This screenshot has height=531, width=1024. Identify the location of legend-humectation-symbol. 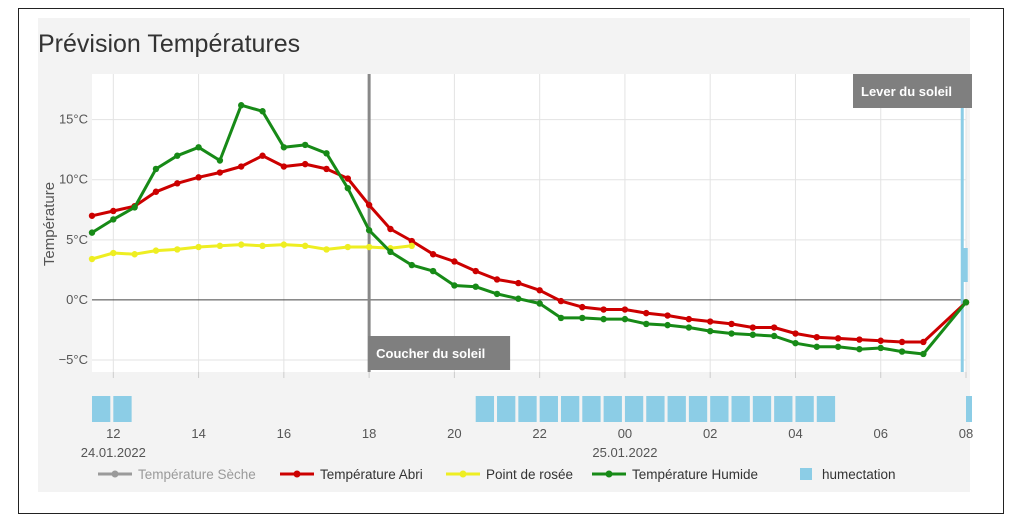
(806, 474).